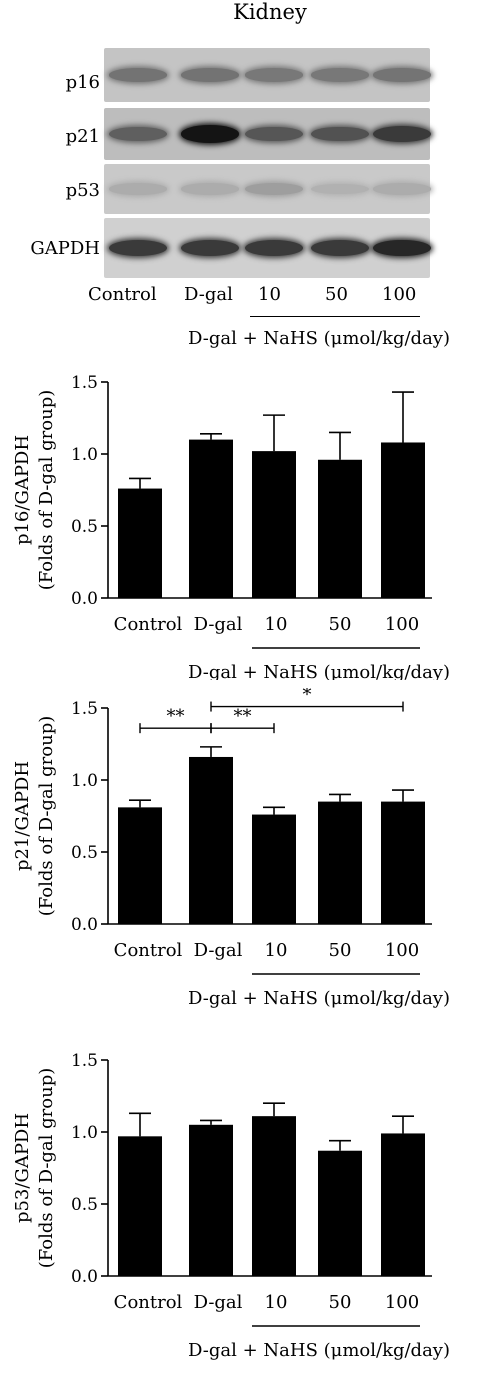 The image size is (486, 1378). I want to click on lane-label-10: 10, so click(269, 294).